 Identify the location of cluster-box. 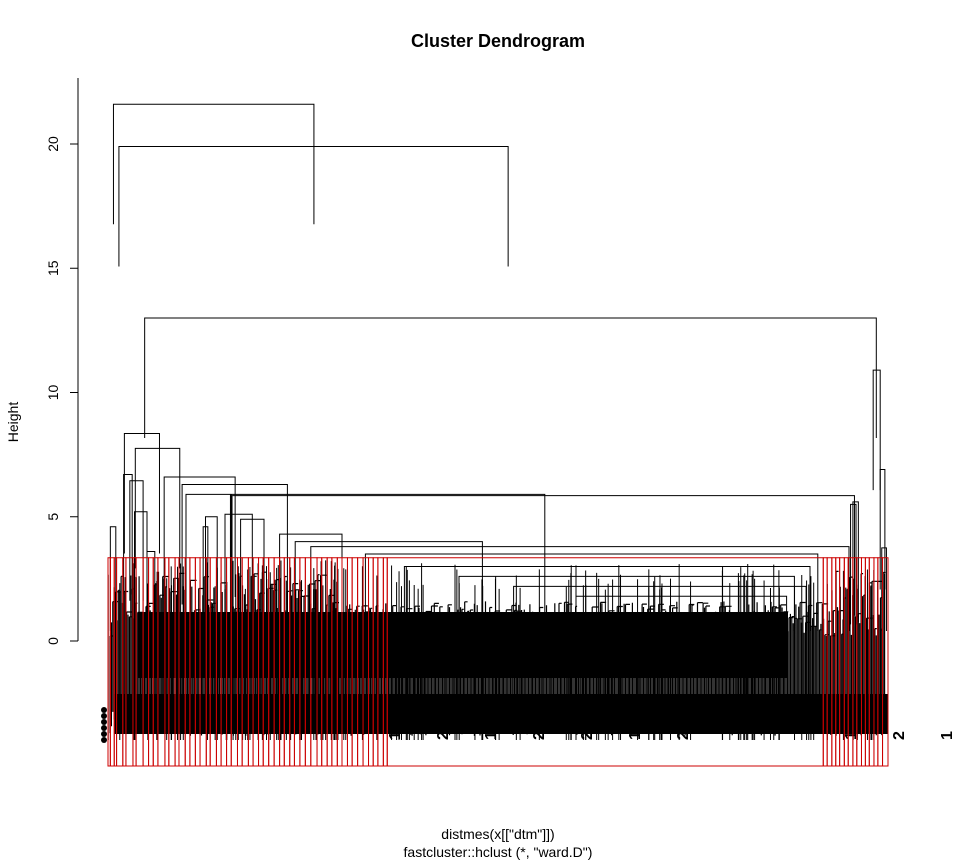
(885, 662).